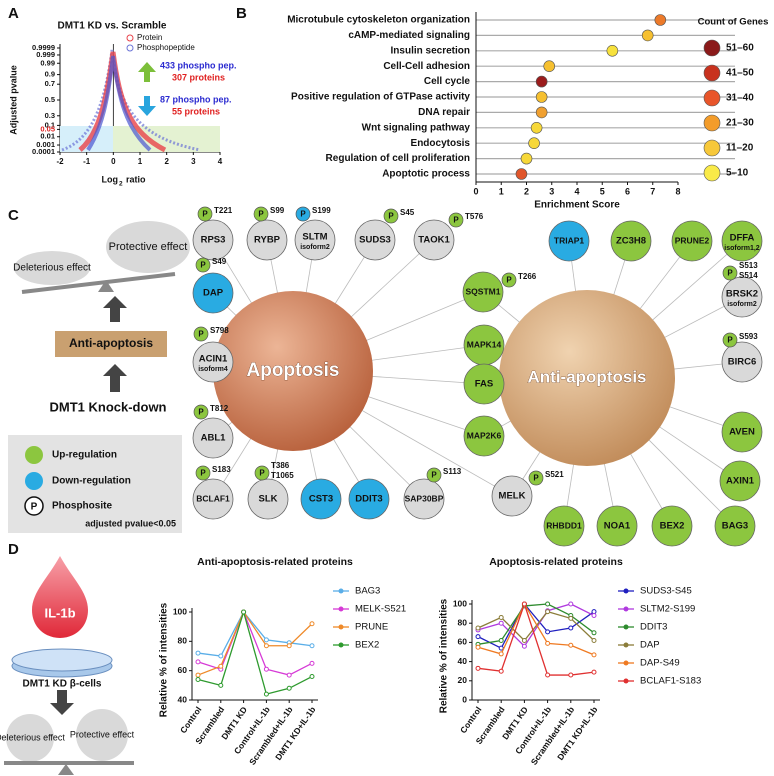 The image size is (774, 776). What do you see at coordinates (34, 507) in the screenshot?
I see `legend-site-symbol: P` at bounding box center [34, 507].